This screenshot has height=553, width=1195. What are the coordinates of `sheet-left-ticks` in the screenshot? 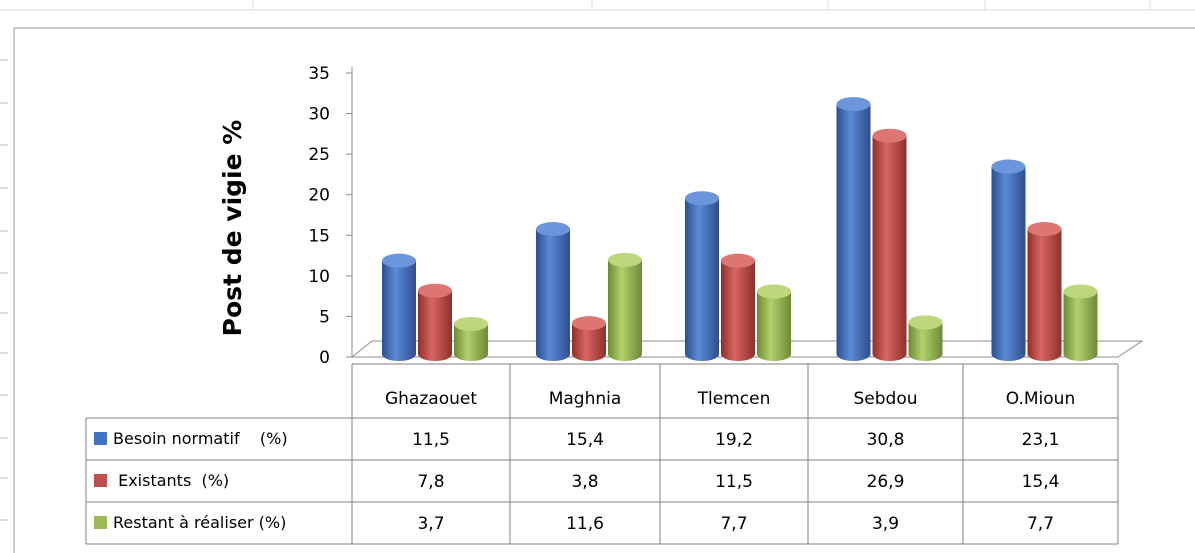 It's located at (4, 290).